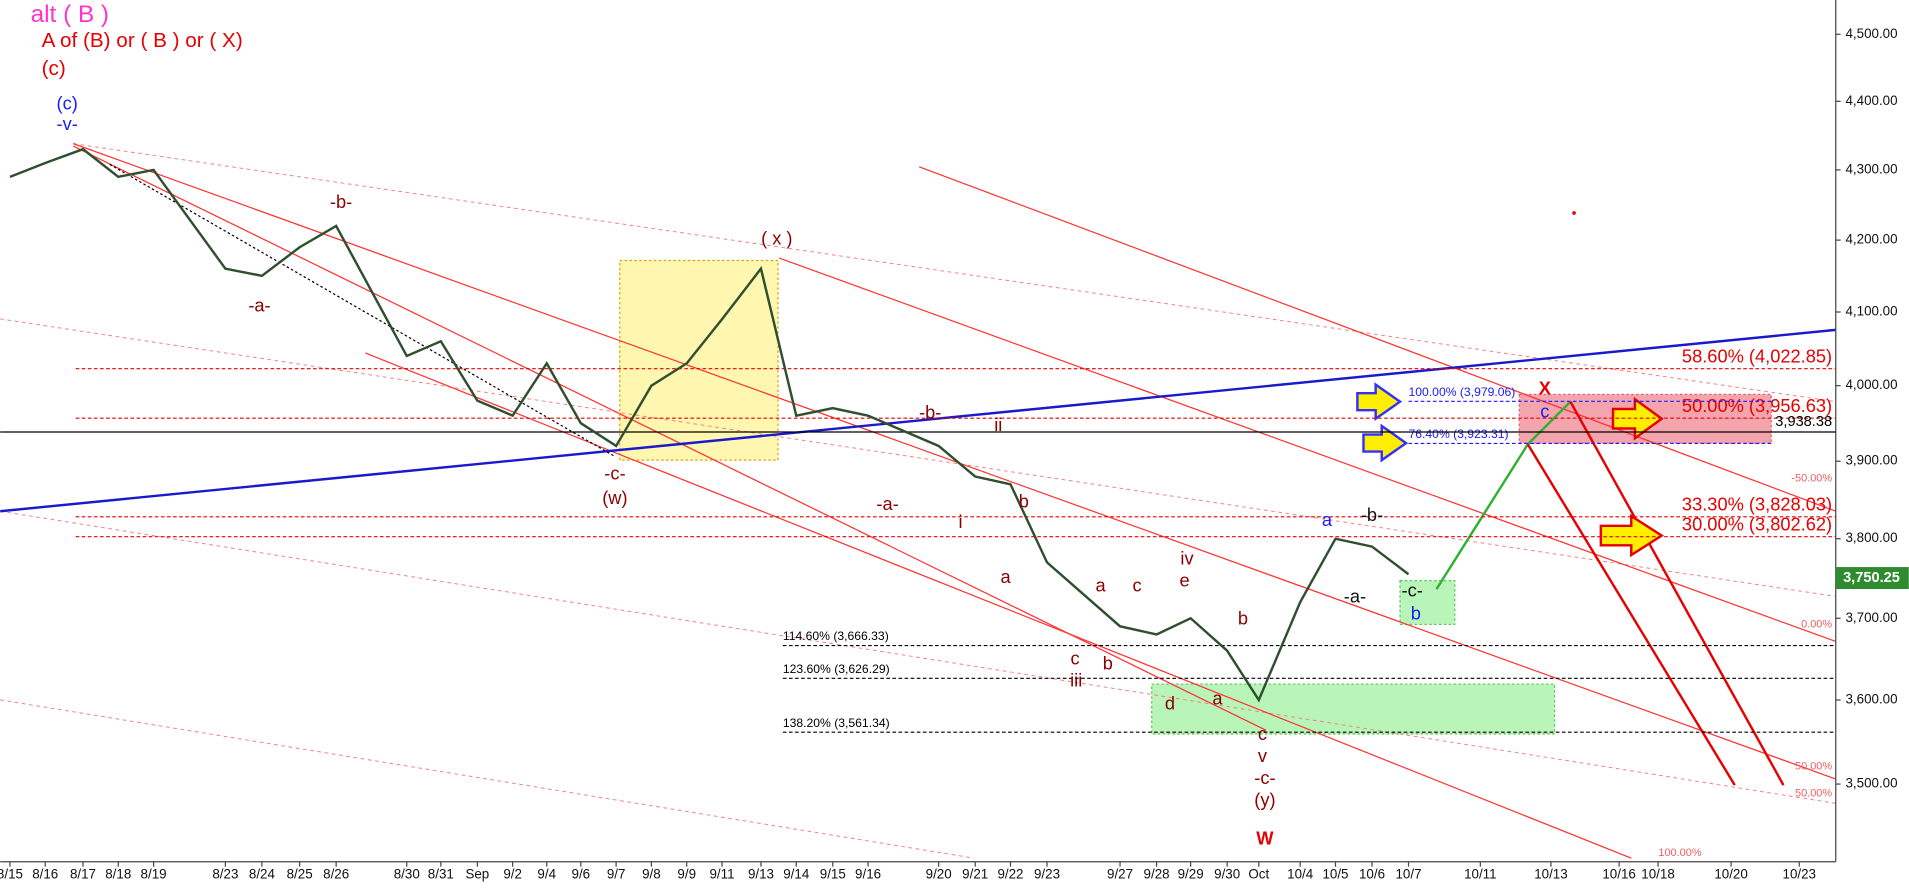 The image size is (1909, 891). Describe the element at coordinates (1353, 709) in the screenshot. I see `target-box` at that location.